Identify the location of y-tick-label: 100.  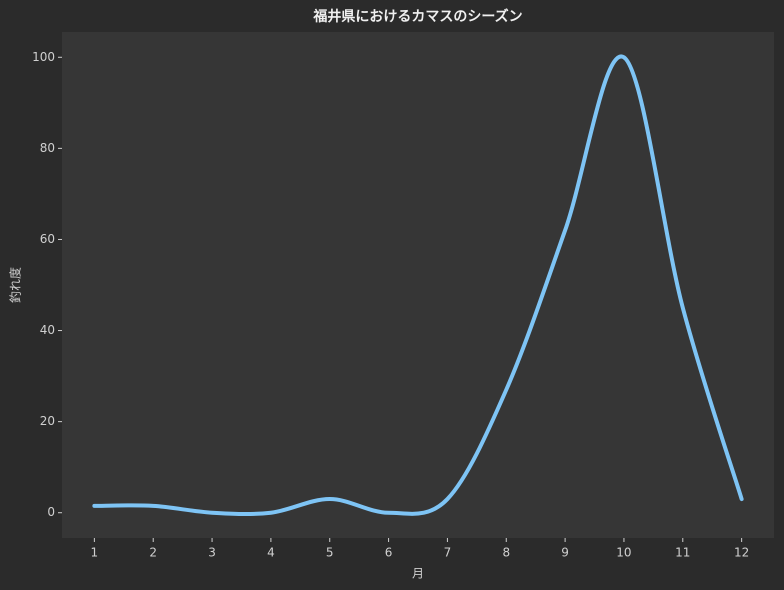
(43, 57).